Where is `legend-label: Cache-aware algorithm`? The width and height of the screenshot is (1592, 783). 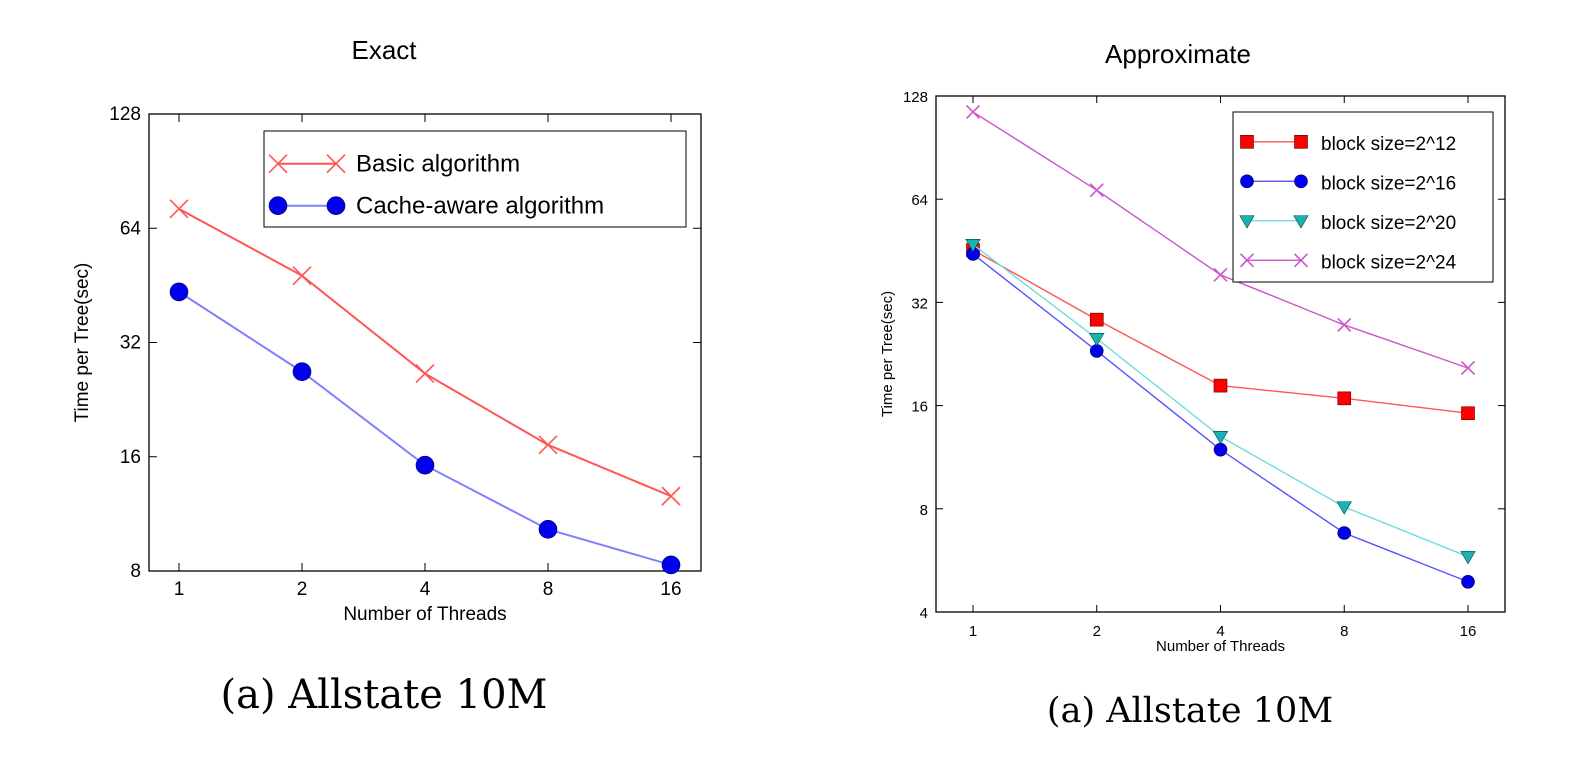 legend-label: Cache-aware algorithm is located at coordinates (480, 206).